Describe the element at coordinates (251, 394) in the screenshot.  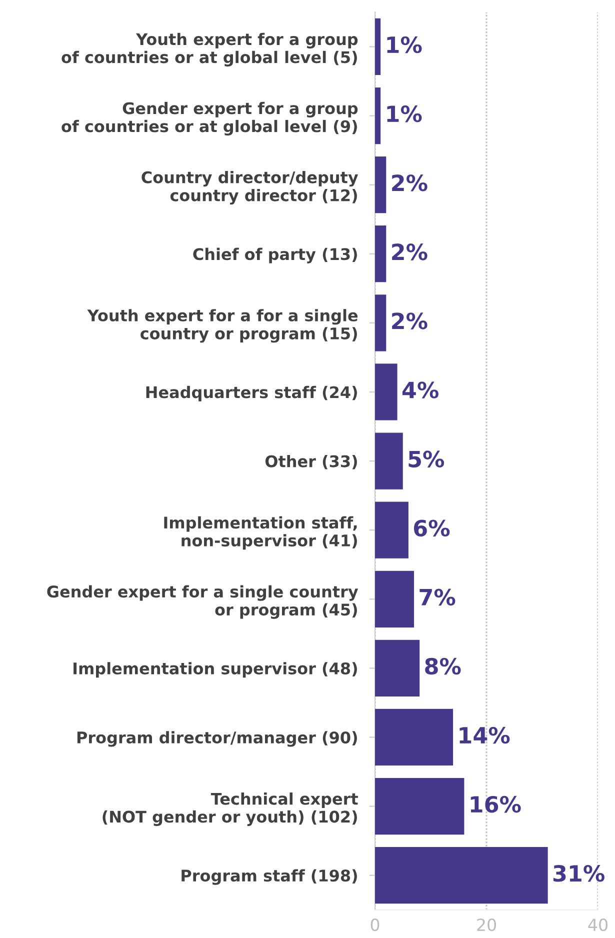
I see `y-tick-label: Headquarters staff (24)` at that location.